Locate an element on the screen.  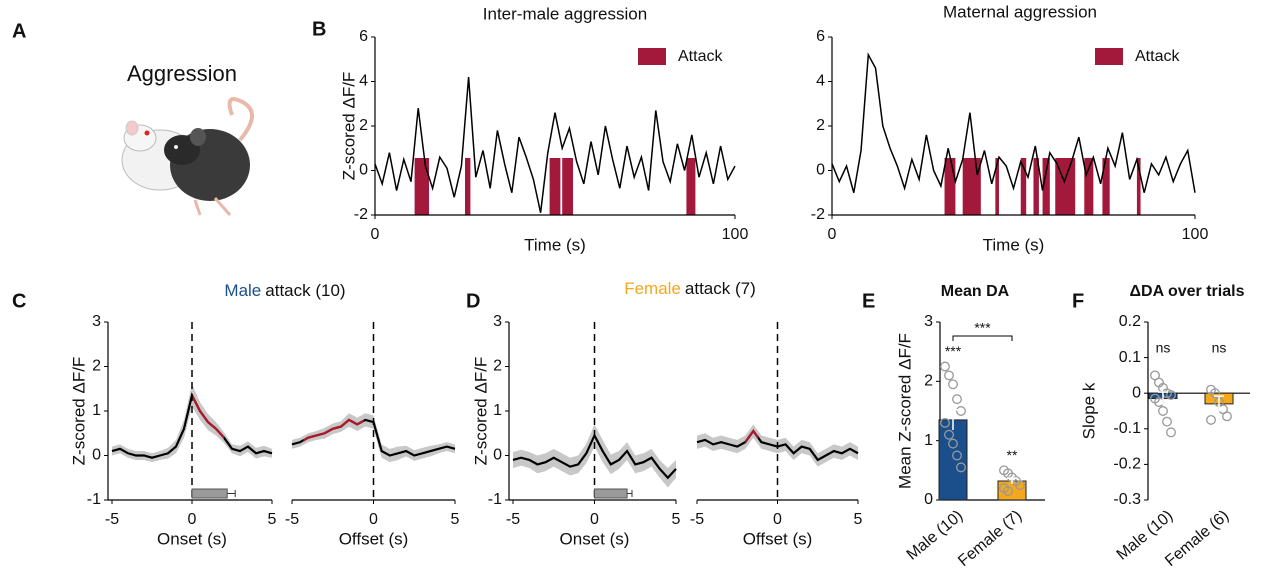
trace-highlight is located at coordinates (333, 430).